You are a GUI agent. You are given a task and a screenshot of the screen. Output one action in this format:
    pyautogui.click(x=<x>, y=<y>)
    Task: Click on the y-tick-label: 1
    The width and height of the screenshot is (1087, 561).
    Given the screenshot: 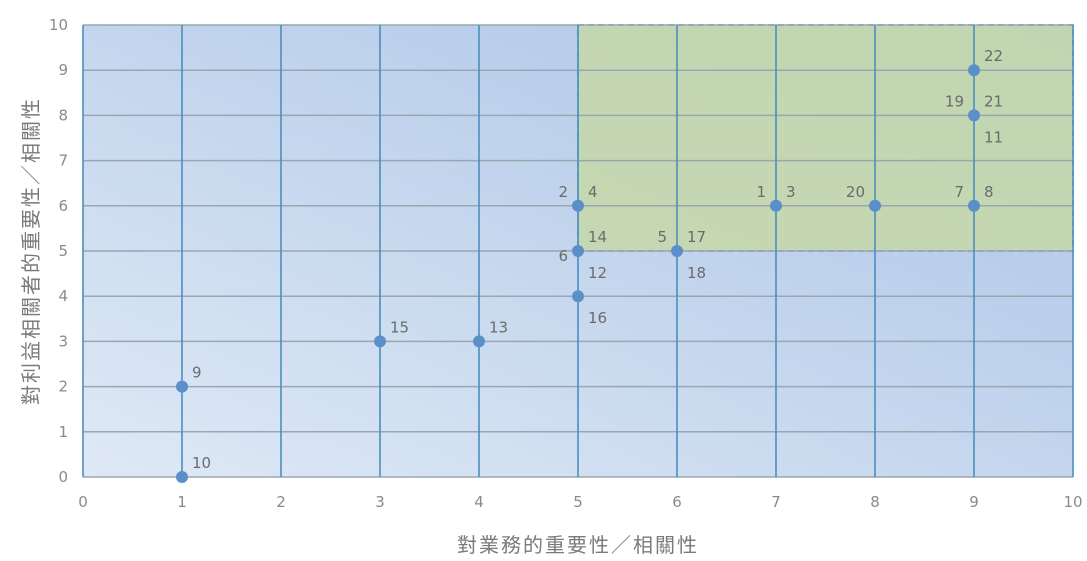 What is the action you would take?
    pyautogui.click(x=63, y=432)
    